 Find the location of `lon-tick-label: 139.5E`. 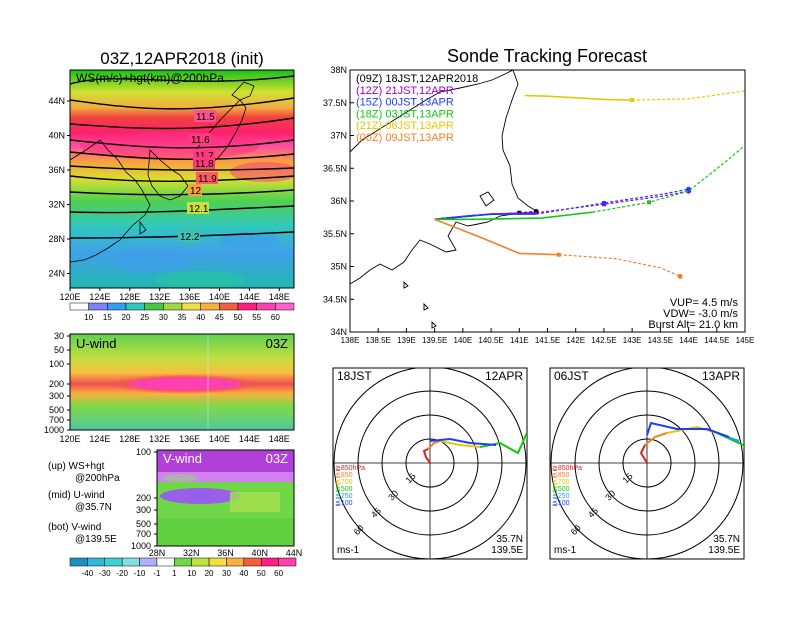

lon-tick-label: 139.5E is located at coordinates (434, 340).